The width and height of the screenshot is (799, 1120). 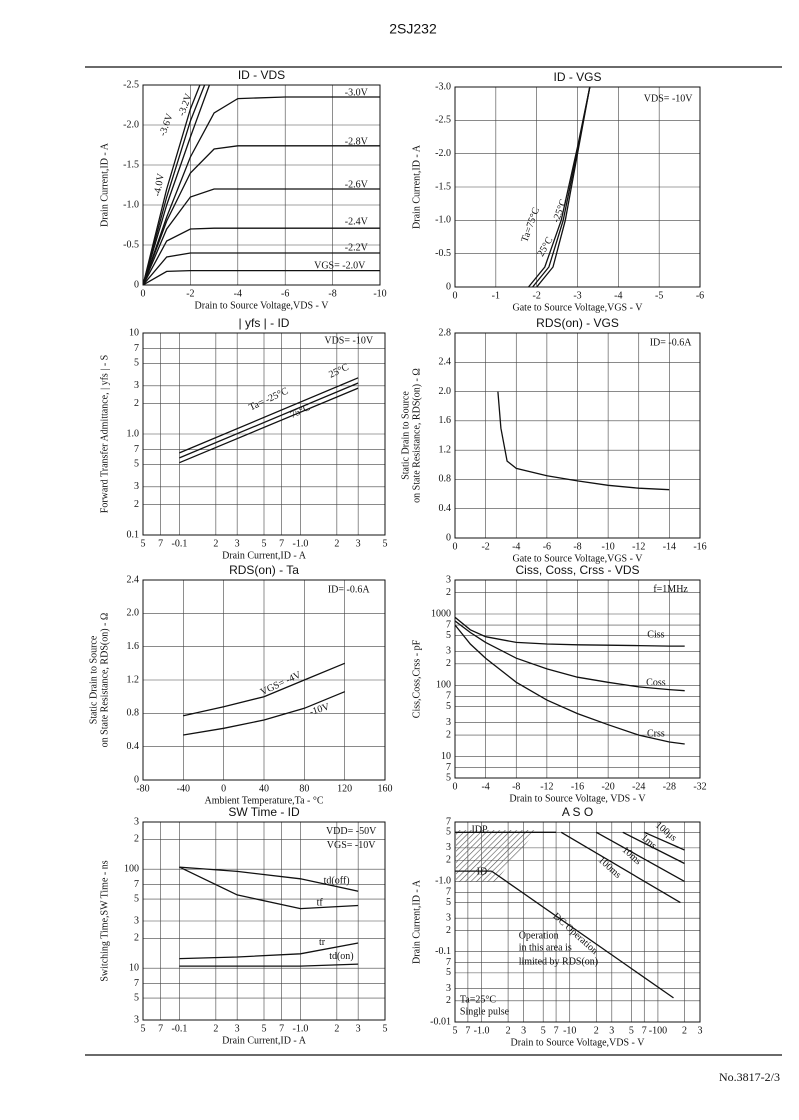 What do you see at coordinates (445, 420) in the screenshot?
I see `y-tick-label: 1.6` at bounding box center [445, 420].